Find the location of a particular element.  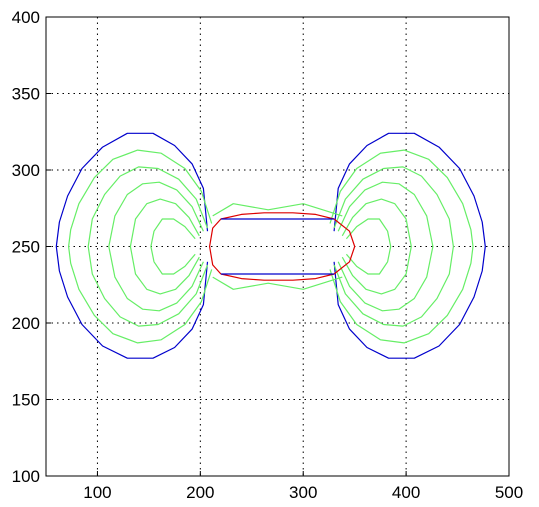

x-tick-label: 500 is located at coordinates (509, 492).